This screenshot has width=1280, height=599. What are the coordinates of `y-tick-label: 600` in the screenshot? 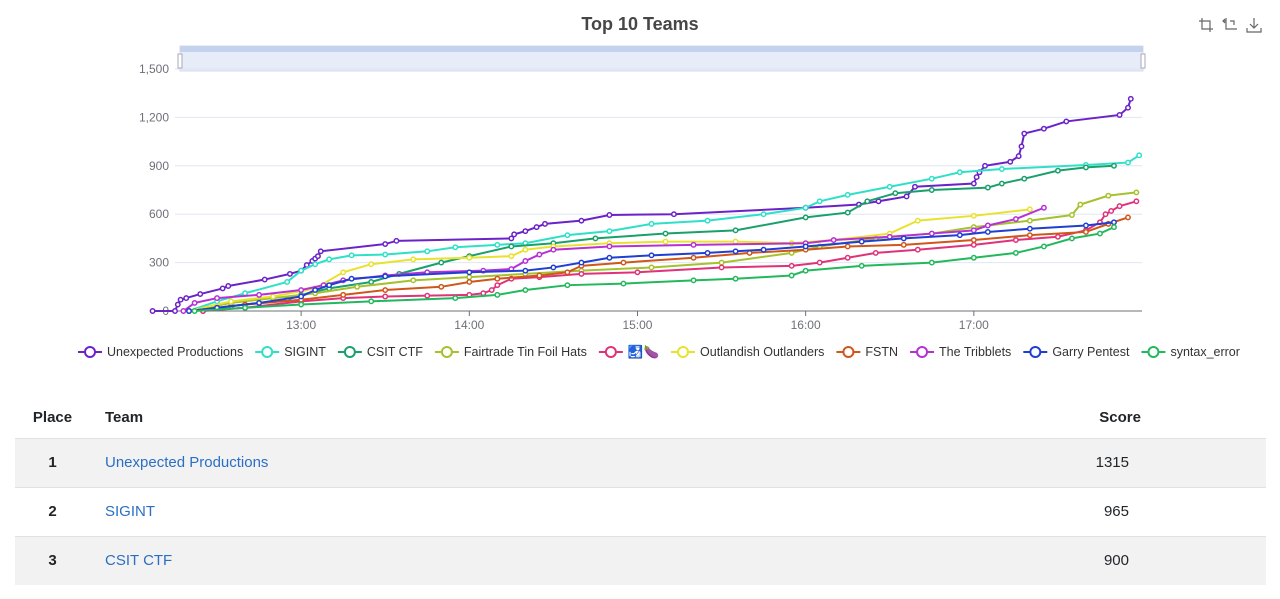 It's located at (159, 214).